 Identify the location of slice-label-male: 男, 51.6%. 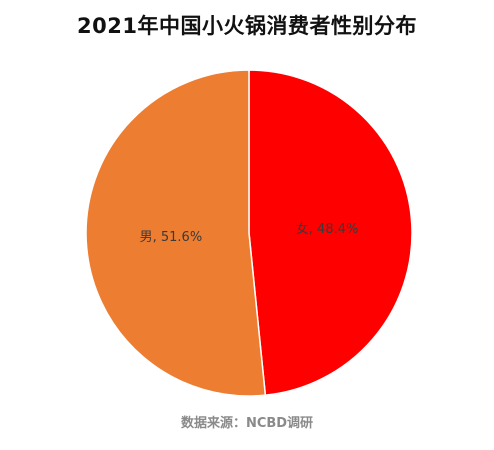
(171, 237).